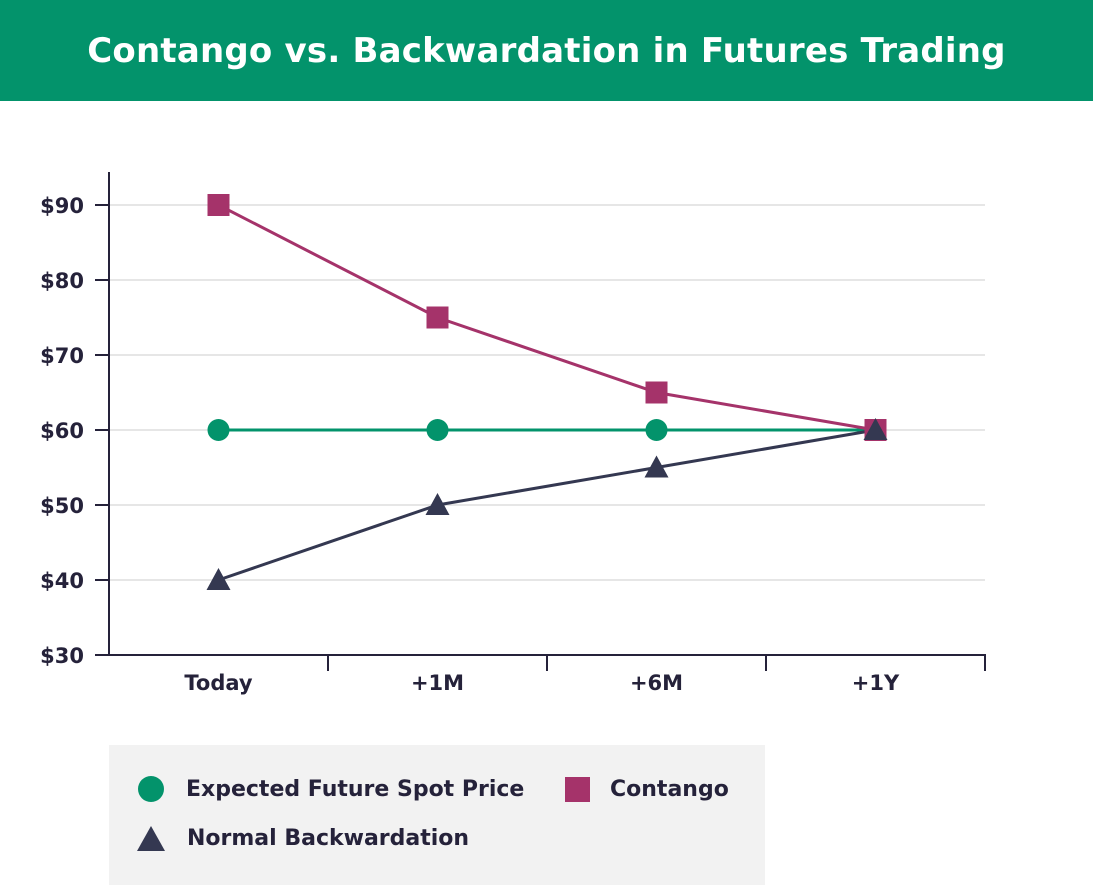 The image size is (1093, 894). What do you see at coordinates (876, 683) in the screenshot?
I see `x-tick-label: +1Y` at bounding box center [876, 683].